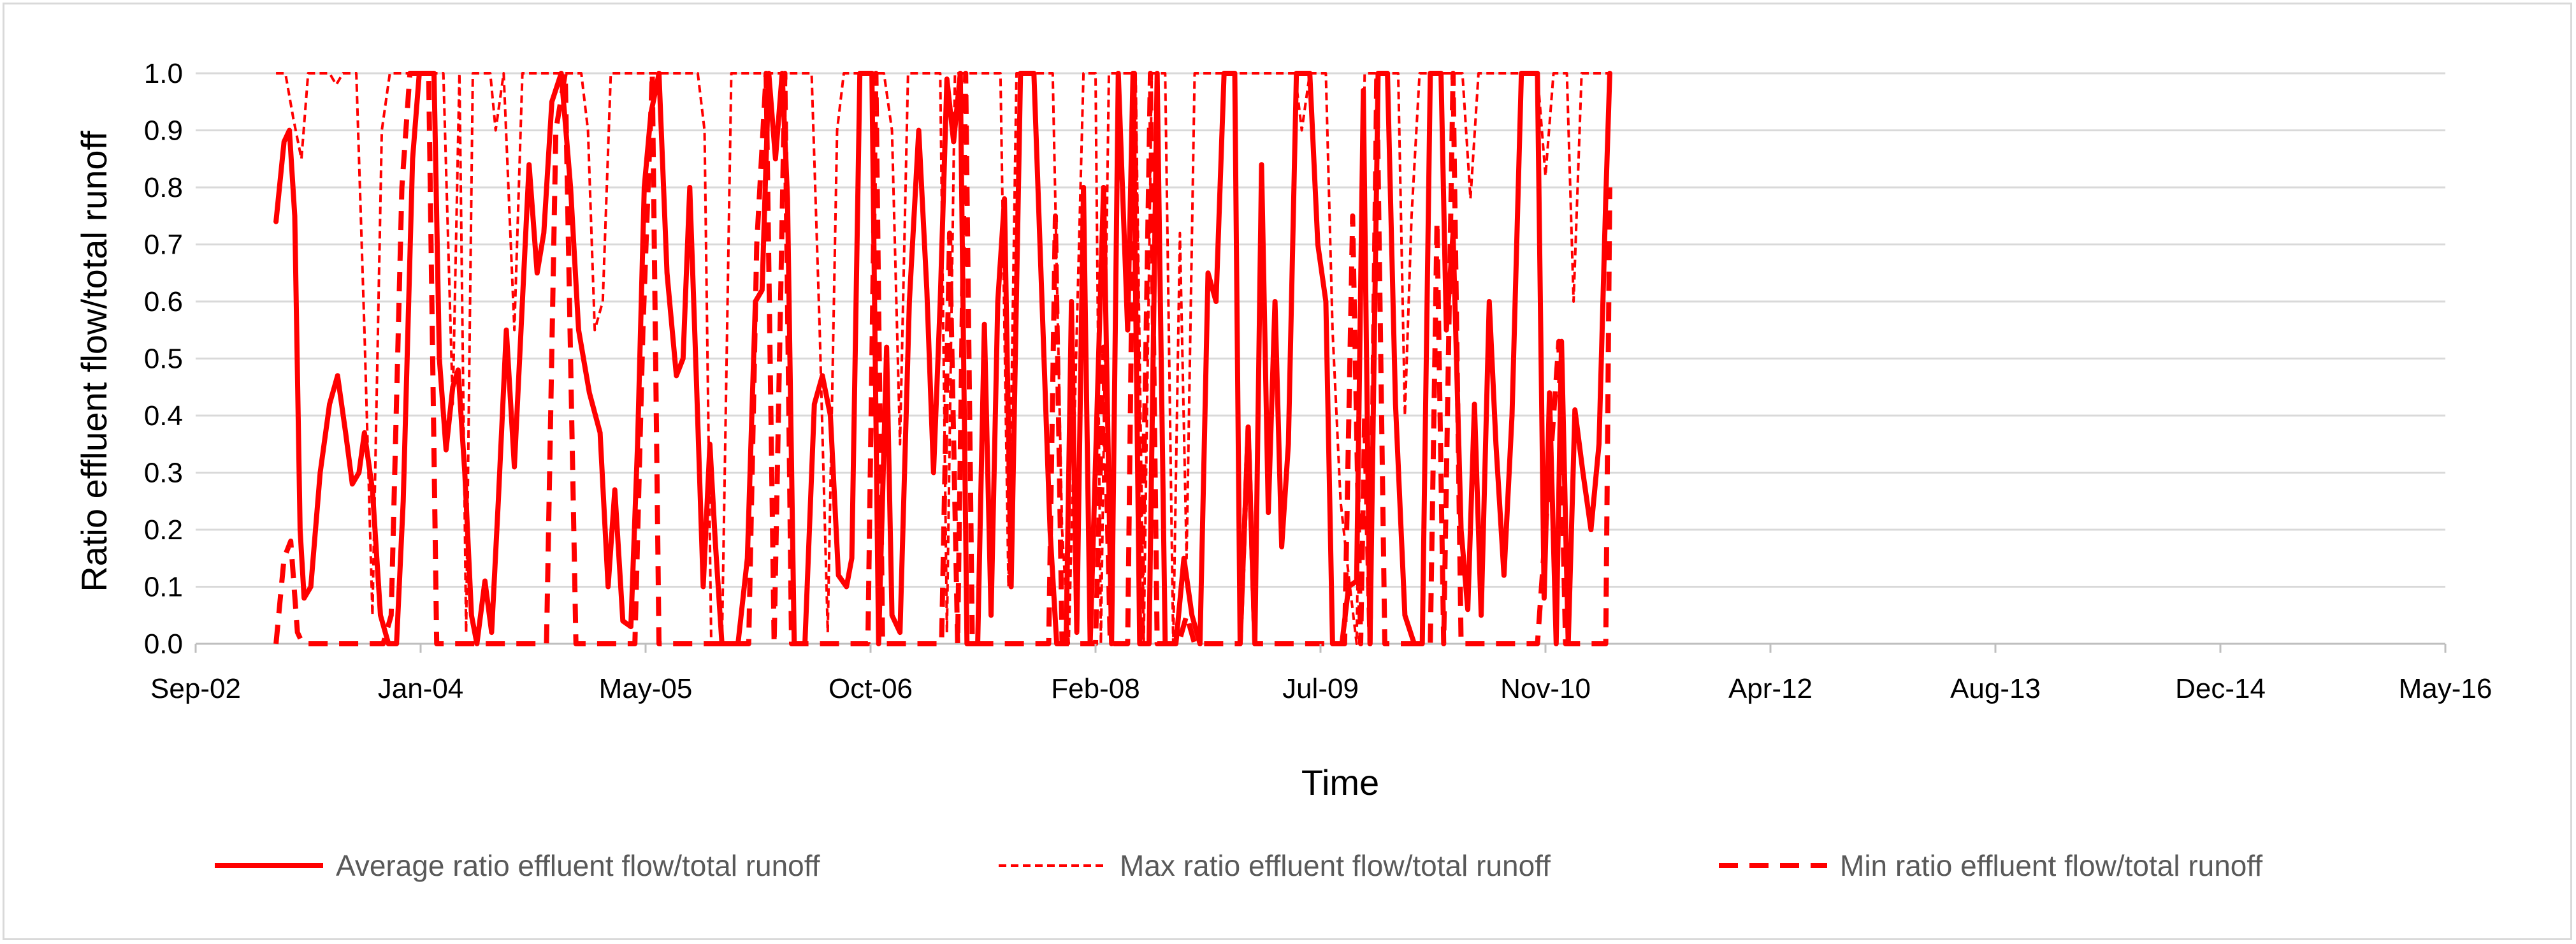 The image size is (2576, 944). I want to click on y-tick-label: 0.7, so click(163, 245).